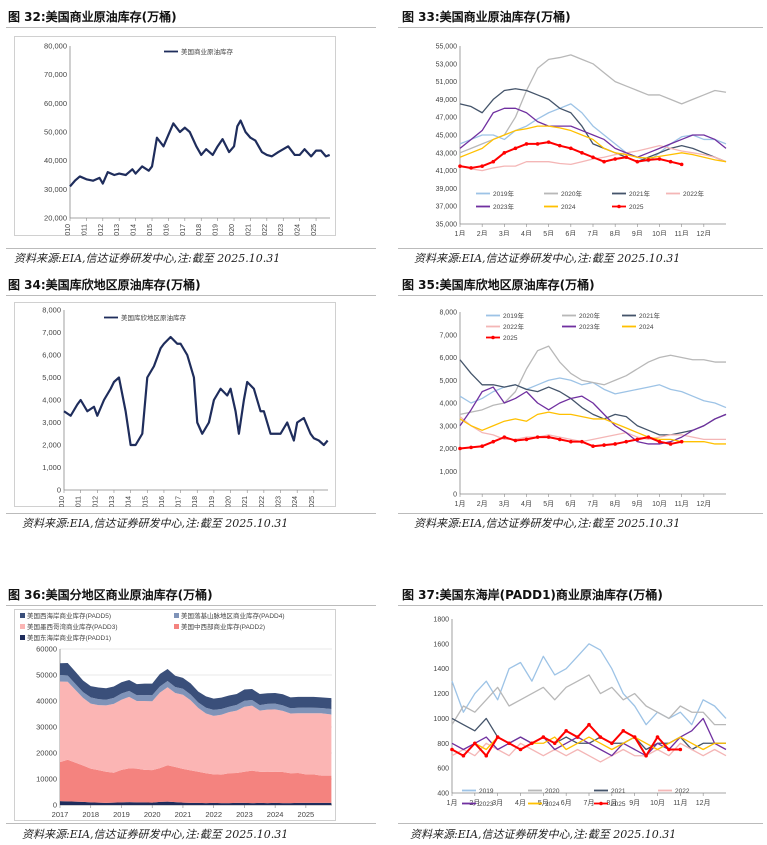  What do you see at coordinates (543, 803) in the screenshot?
I see `x-tick-label: 5月` at bounding box center [543, 803].